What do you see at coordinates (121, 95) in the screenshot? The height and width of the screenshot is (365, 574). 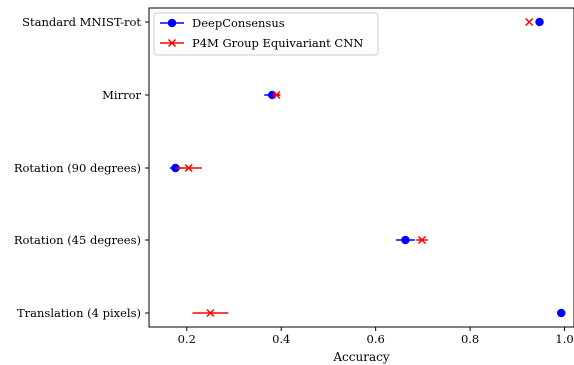 I see `y-tick-label: Mirror` at bounding box center [121, 95].